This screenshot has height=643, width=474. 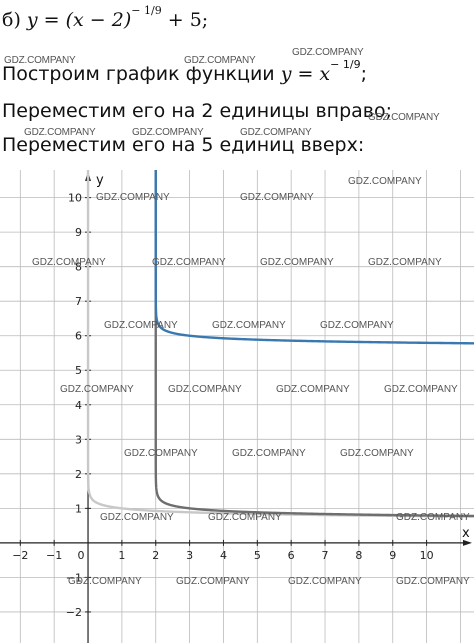 What do you see at coordinates (100, 180) in the screenshot?
I see `y-axis-label: y` at bounding box center [100, 180].